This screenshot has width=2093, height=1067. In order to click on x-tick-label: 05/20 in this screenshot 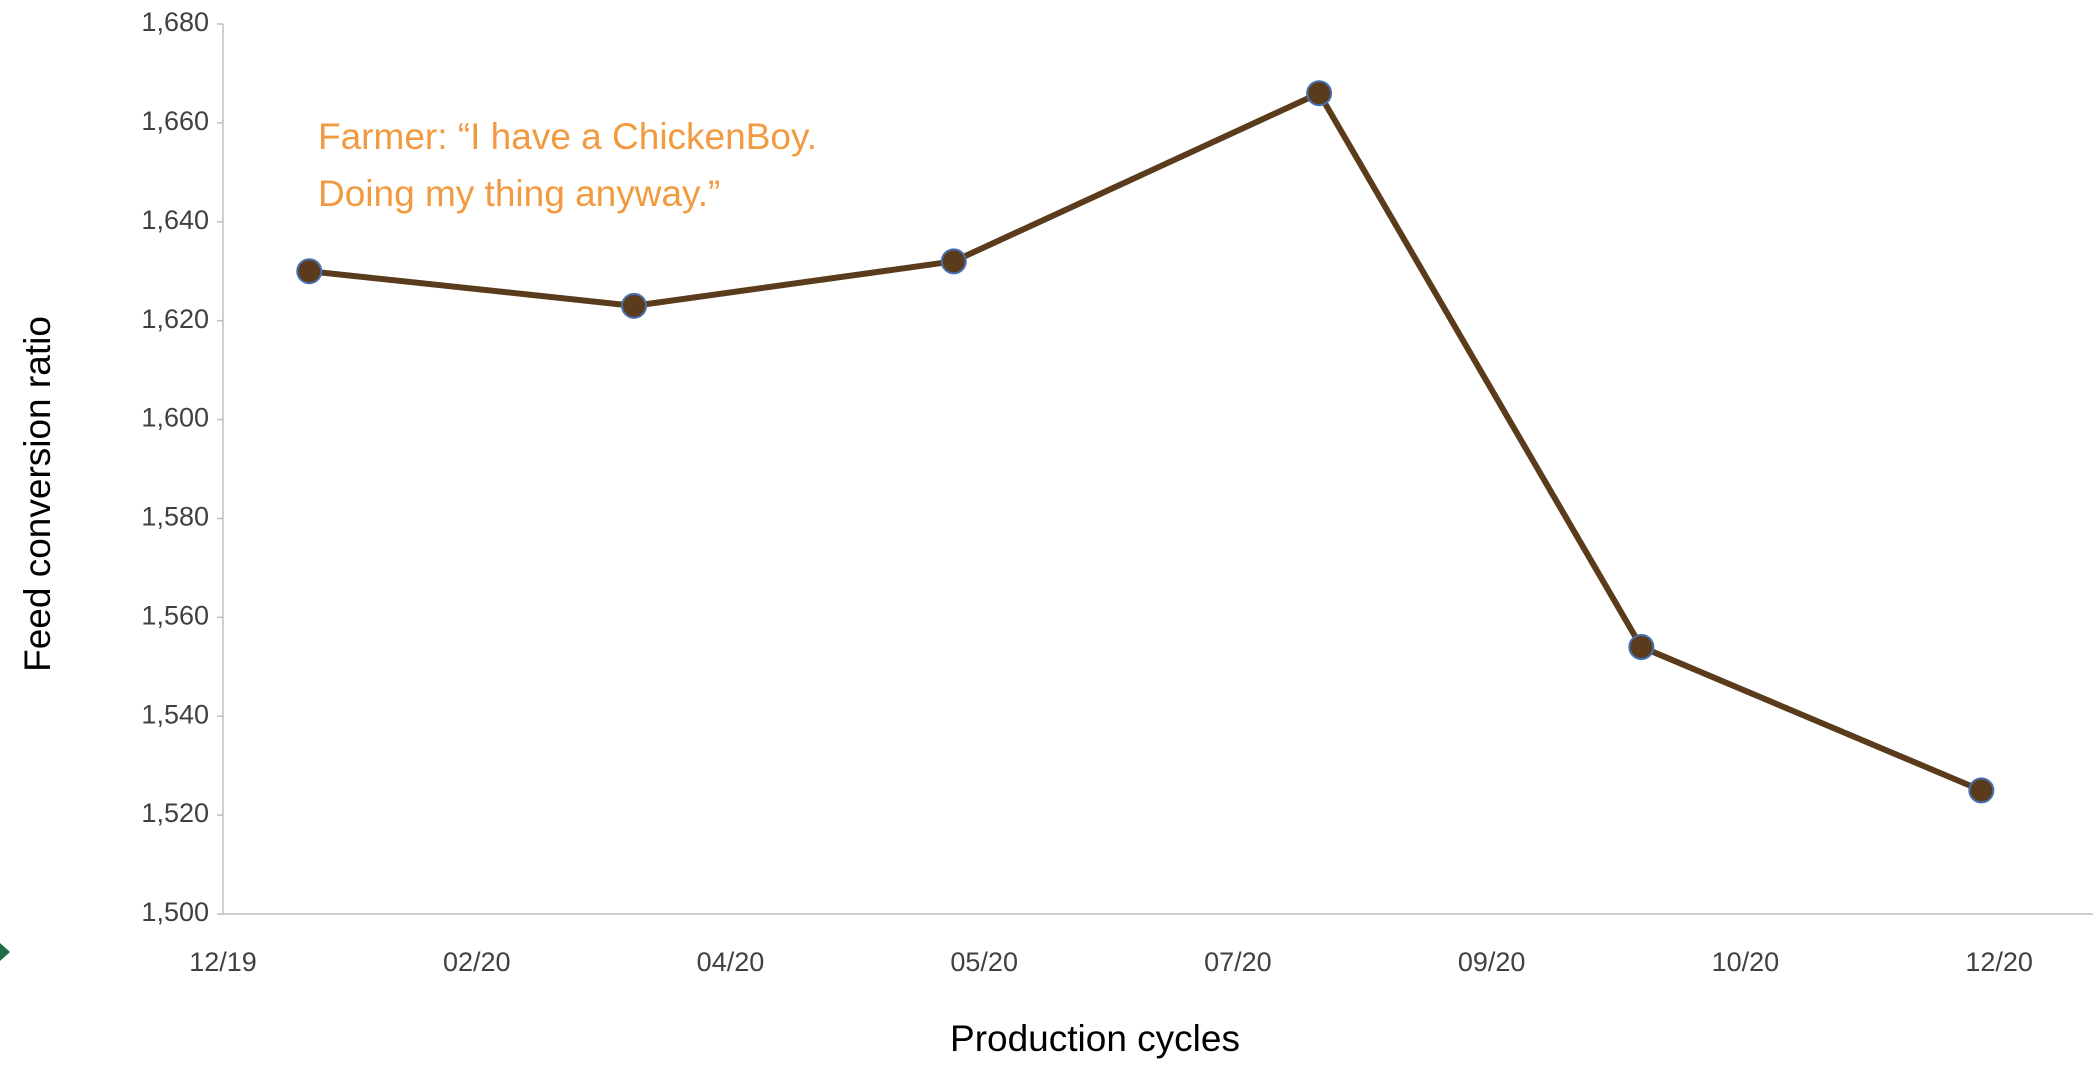, I will do `click(984, 962)`.